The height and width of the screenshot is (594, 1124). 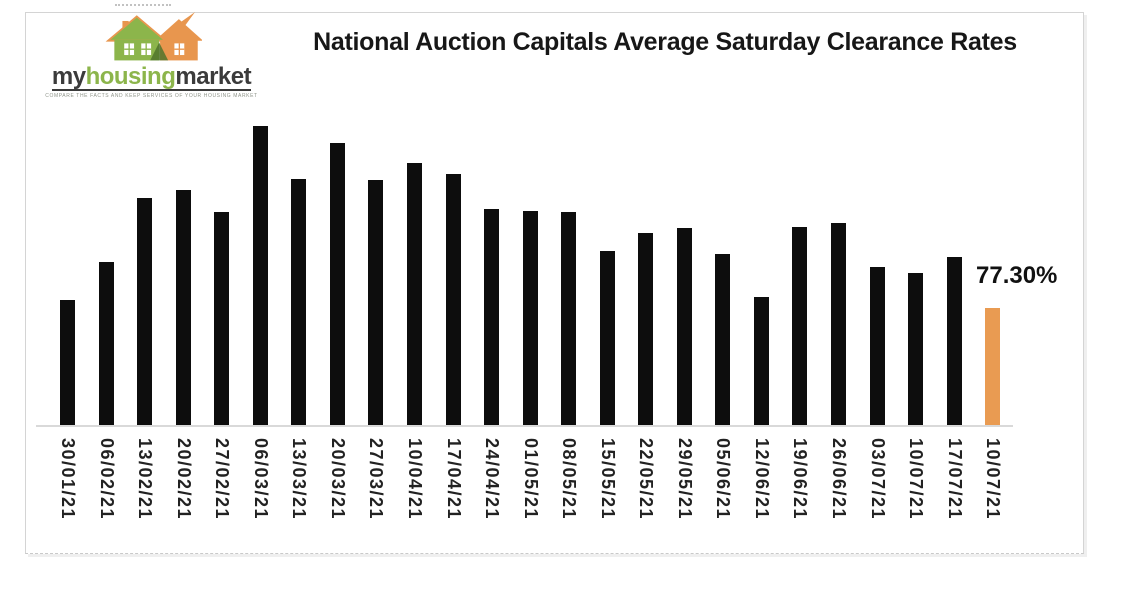 I want to click on x-axis-label: 19/06/21, so click(x=799, y=479).